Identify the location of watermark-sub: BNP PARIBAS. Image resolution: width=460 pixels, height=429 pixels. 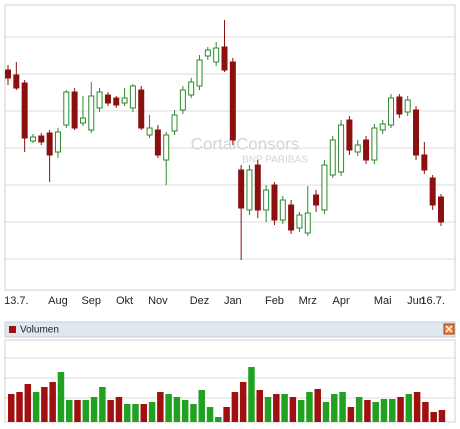
(275, 160).